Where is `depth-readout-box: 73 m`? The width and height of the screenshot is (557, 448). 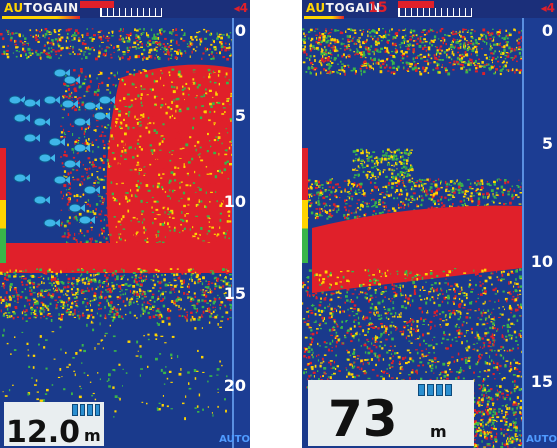 depth-readout-box: 73 m is located at coordinates (391, 413).